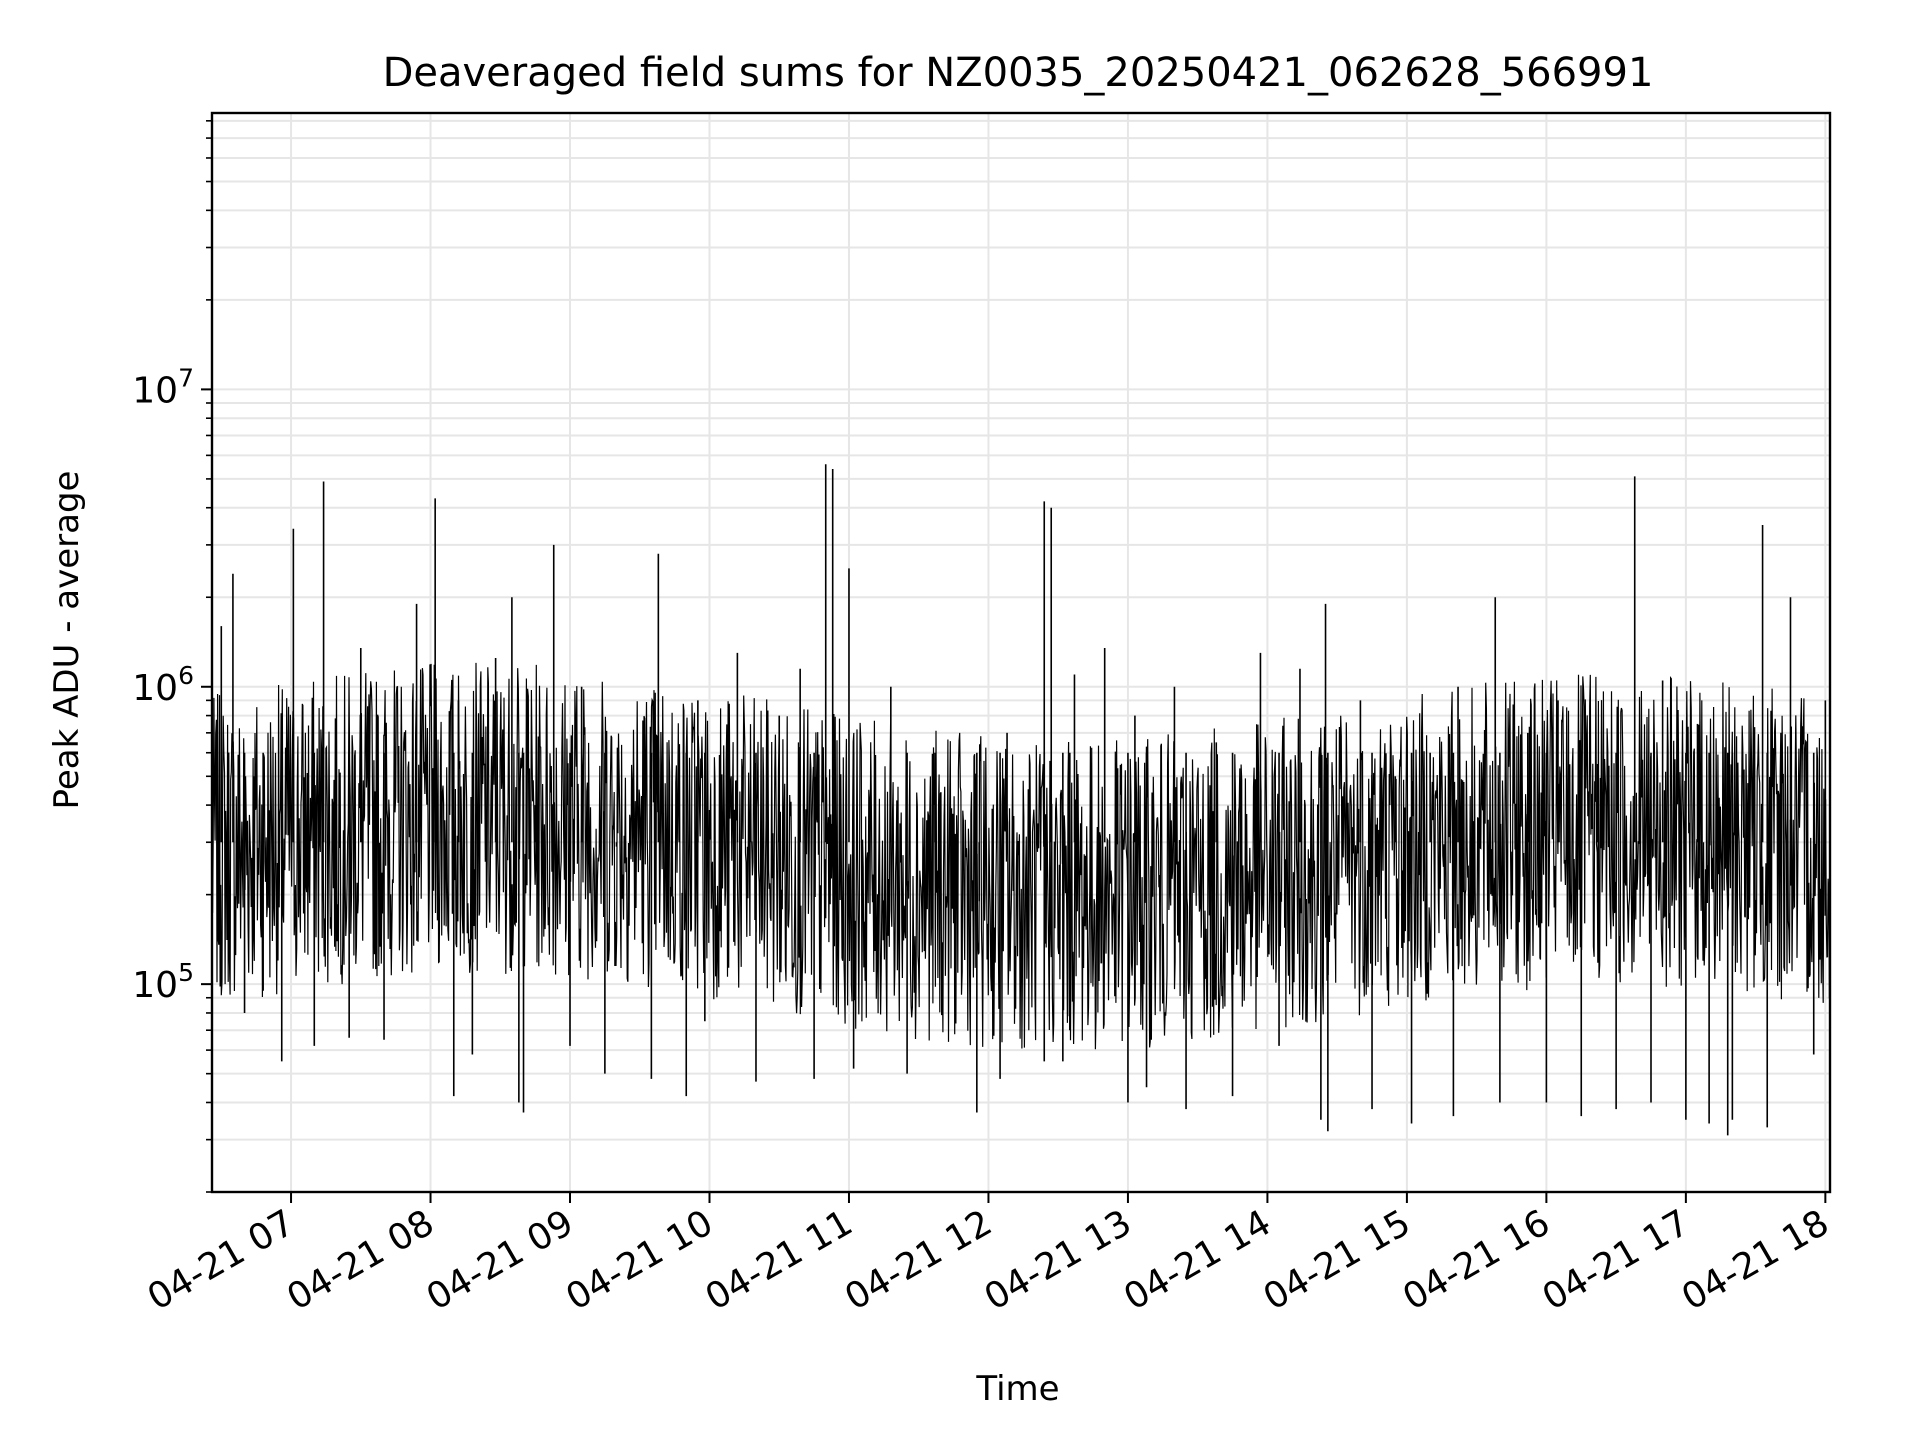 The height and width of the screenshot is (1445, 1920). What do you see at coordinates (163, 685) in the screenshot?
I see `y-tick-label: 106` at bounding box center [163, 685].